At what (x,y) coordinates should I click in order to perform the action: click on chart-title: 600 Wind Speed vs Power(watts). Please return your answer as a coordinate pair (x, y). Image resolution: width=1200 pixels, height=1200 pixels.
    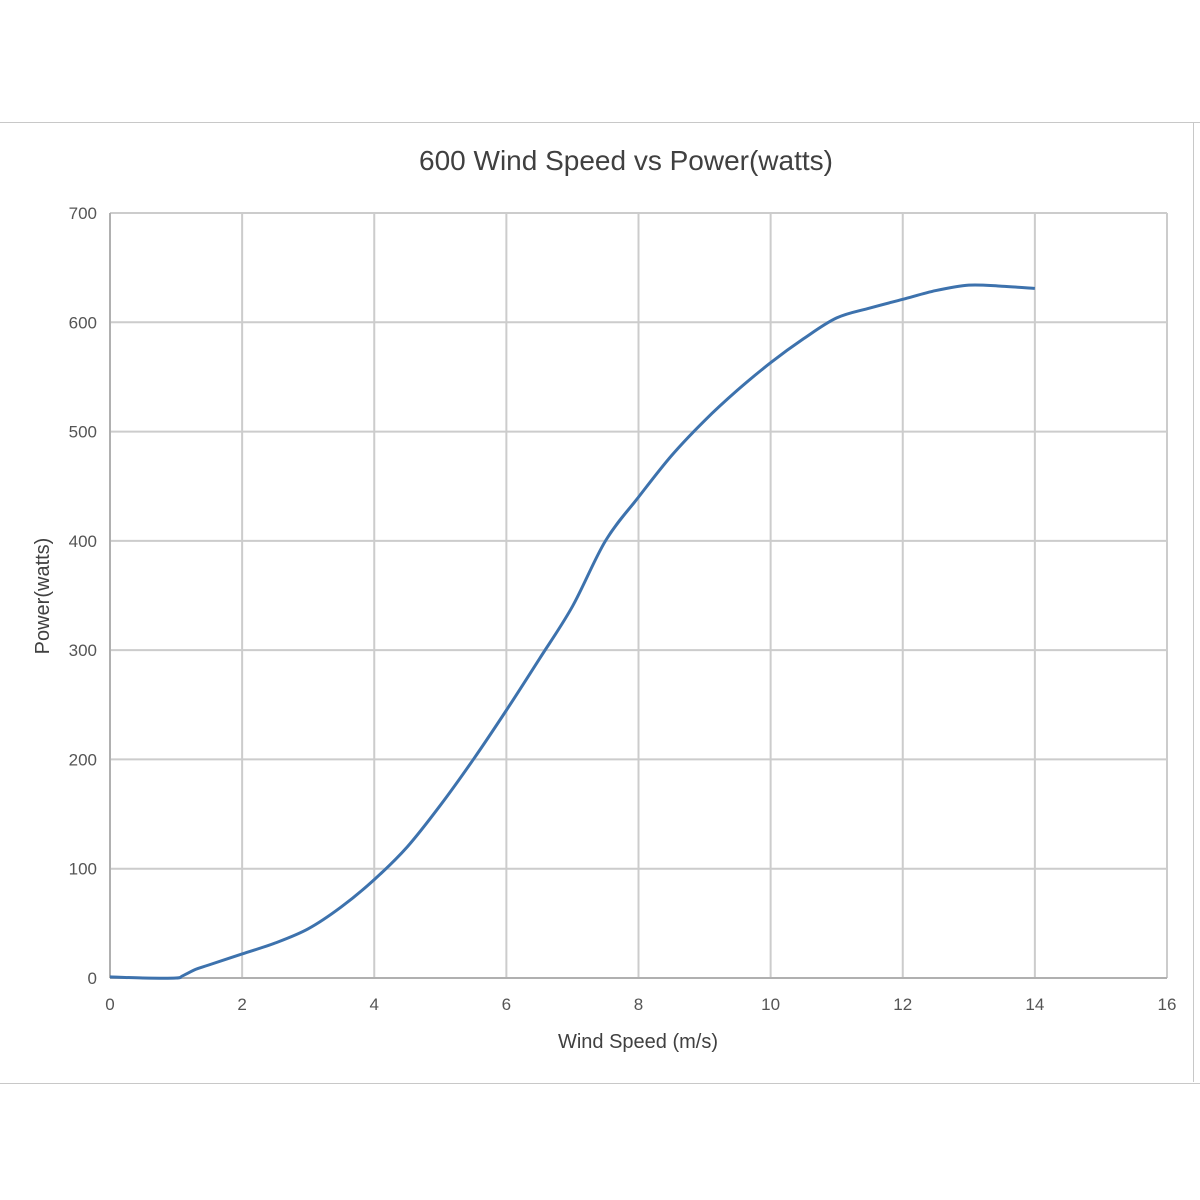
    Looking at the image, I should click on (626, 160).